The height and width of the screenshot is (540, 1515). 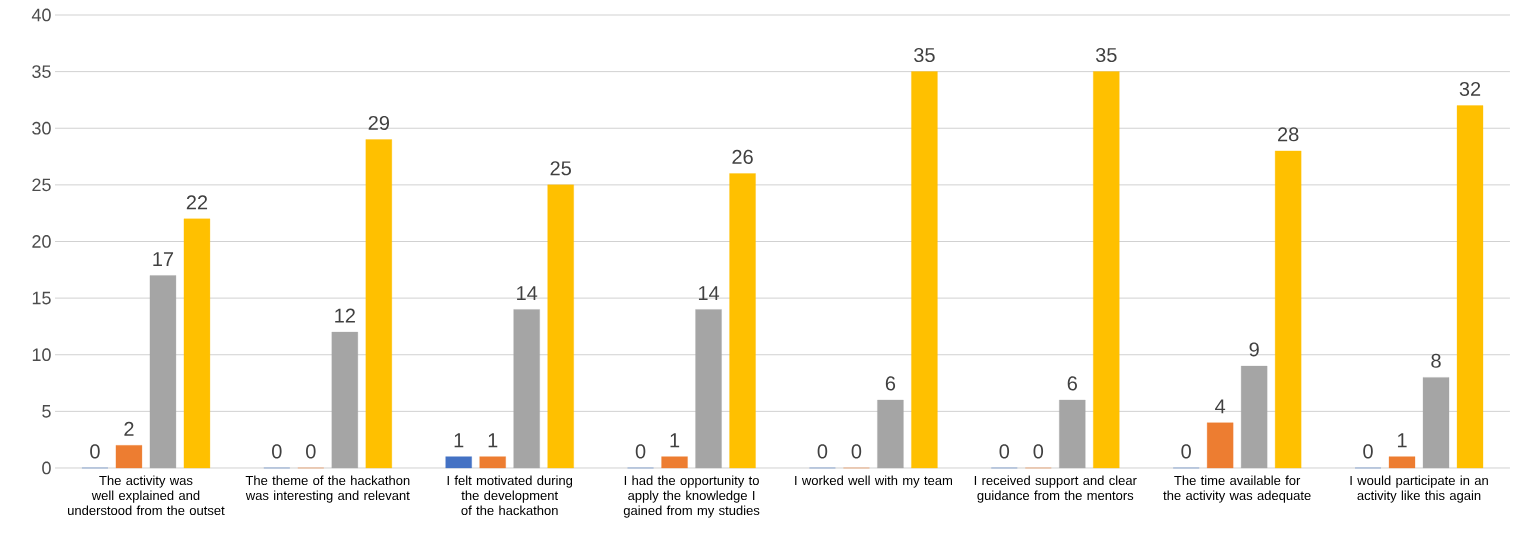 I want to click on x-tick-label: The theme of the hackathon was interesting and relevant, so click(x=327, y=489).